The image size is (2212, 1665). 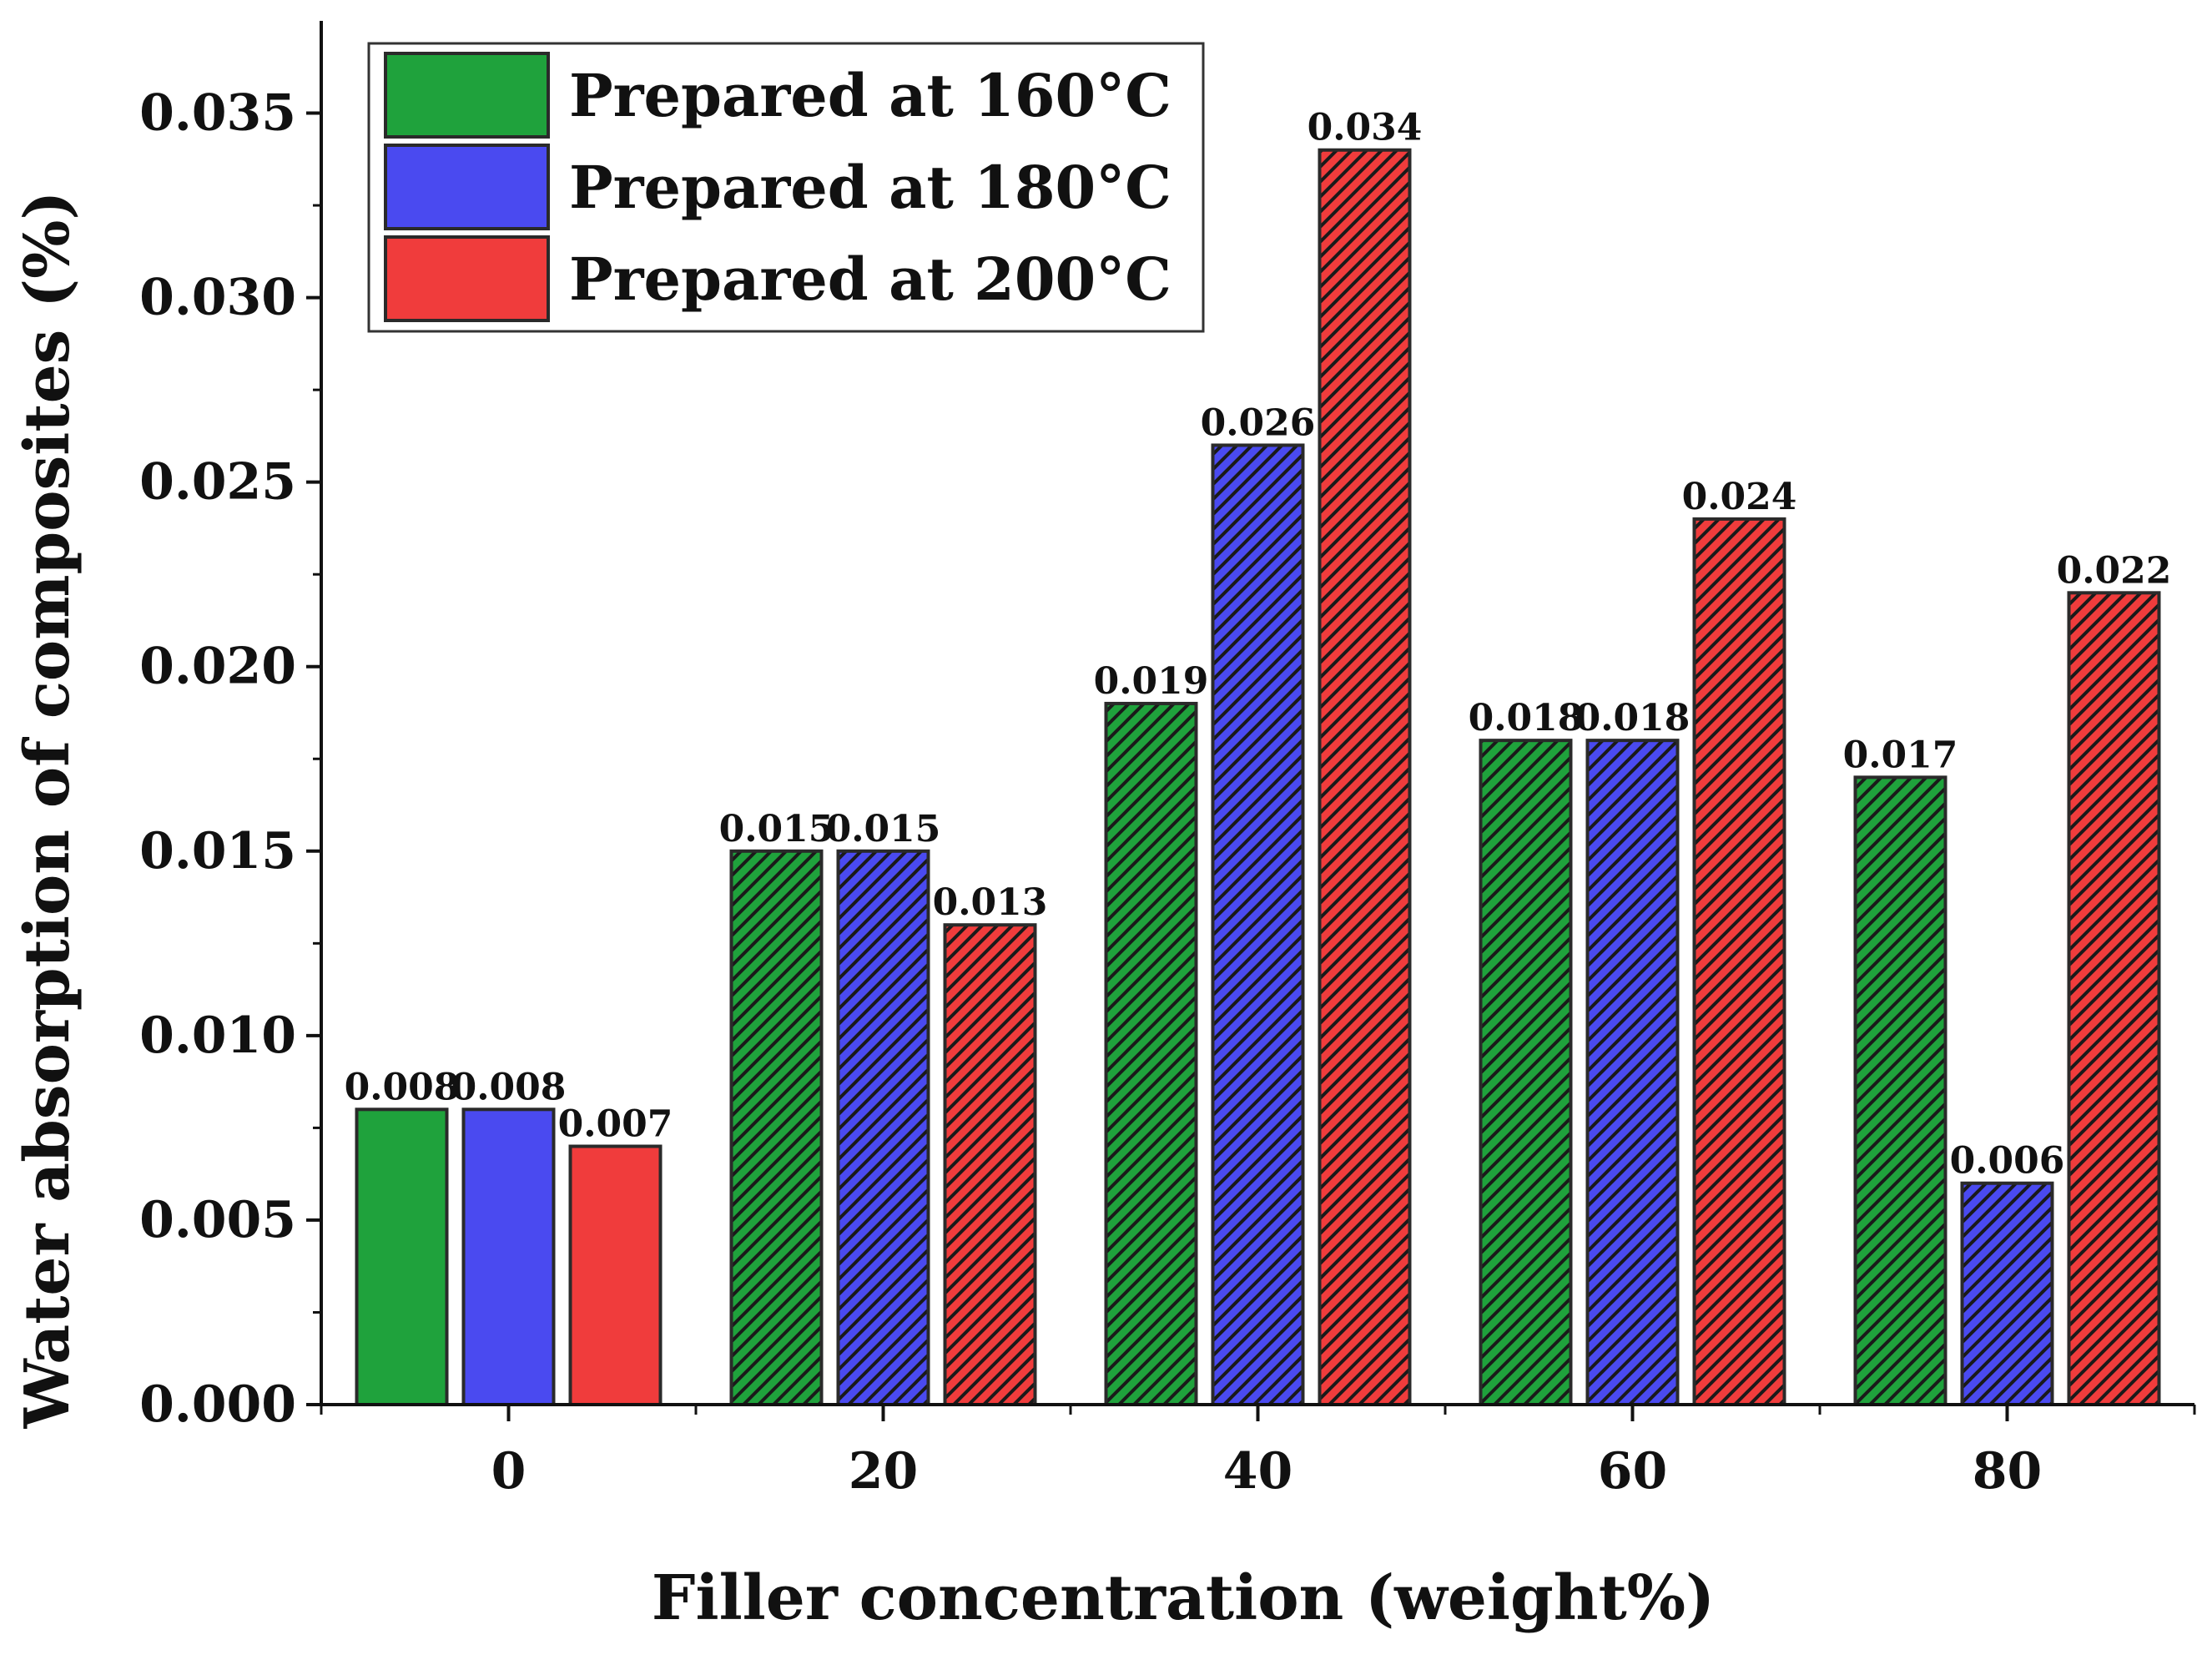 What do you see at coordinates (870, 279) in the screenshot?
I see `legend-label: Prepared at 200°C` at bounding box center [870, 279].